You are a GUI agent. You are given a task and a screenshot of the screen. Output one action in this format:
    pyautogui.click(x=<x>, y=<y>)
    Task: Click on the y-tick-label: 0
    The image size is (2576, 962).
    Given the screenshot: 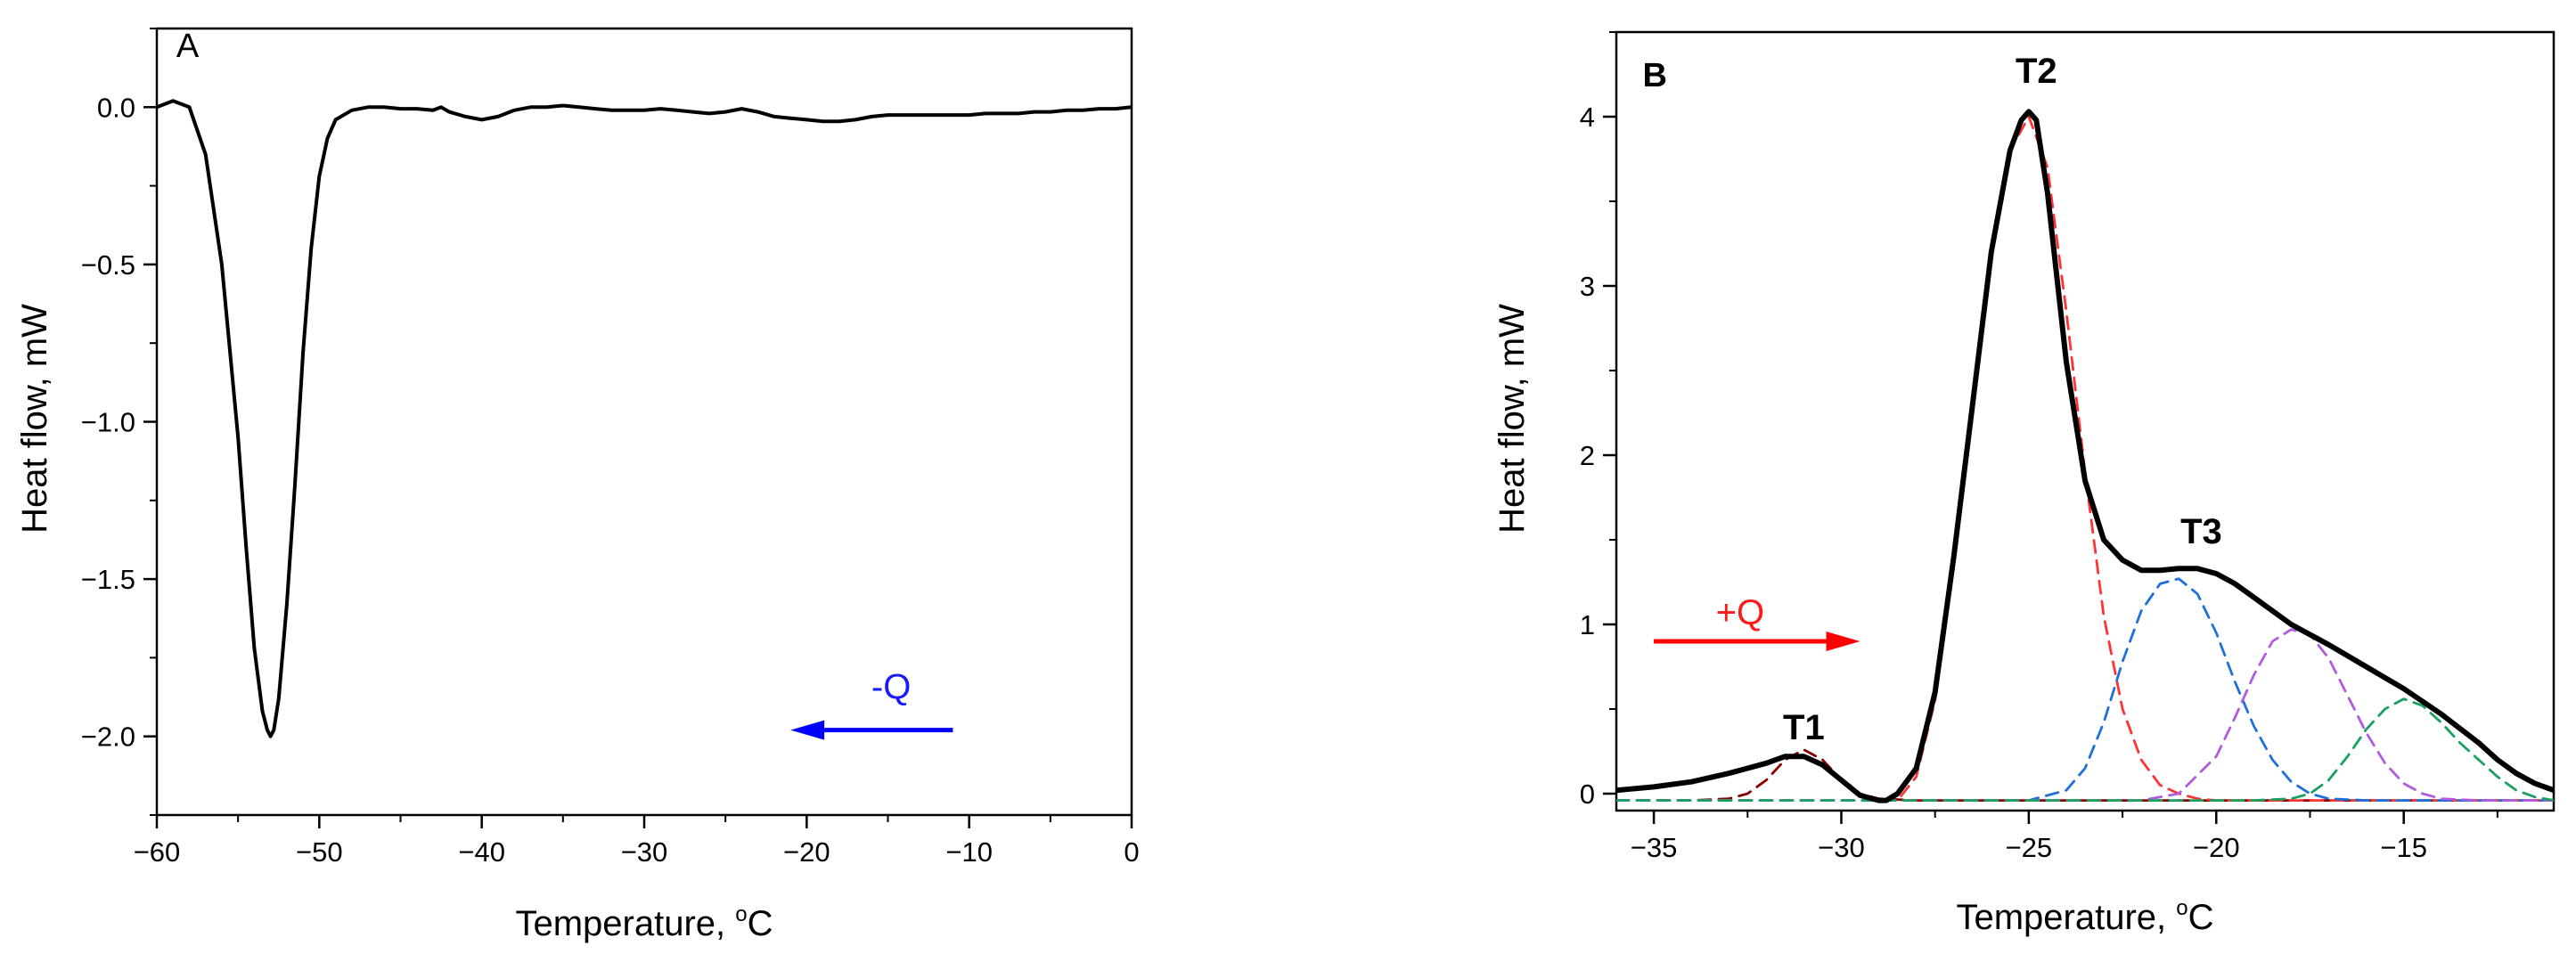 What is the action you would take?
    pyautogui.click(x=1587, y=795)
    